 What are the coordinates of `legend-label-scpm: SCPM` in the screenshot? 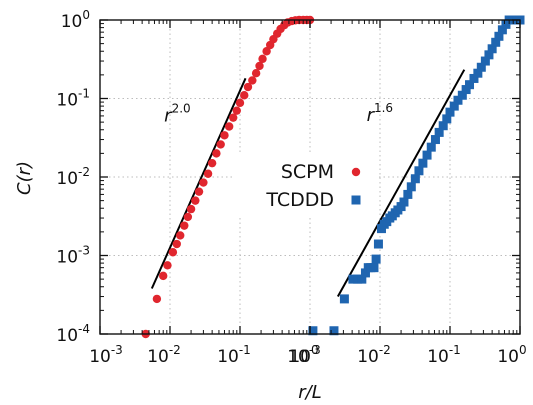 It's located at (307, 172).